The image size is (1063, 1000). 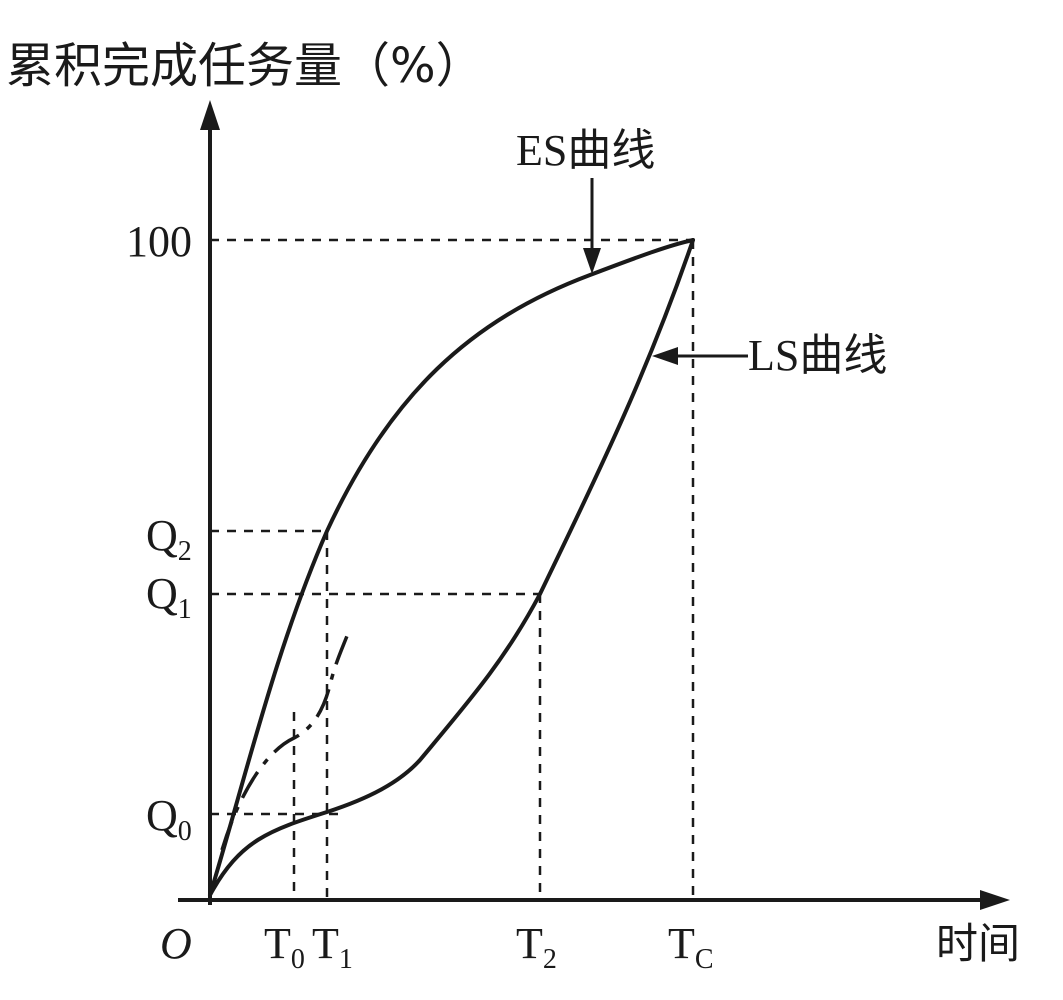 I want to click on es-pointer-arrow, so click(x=592, y=261).